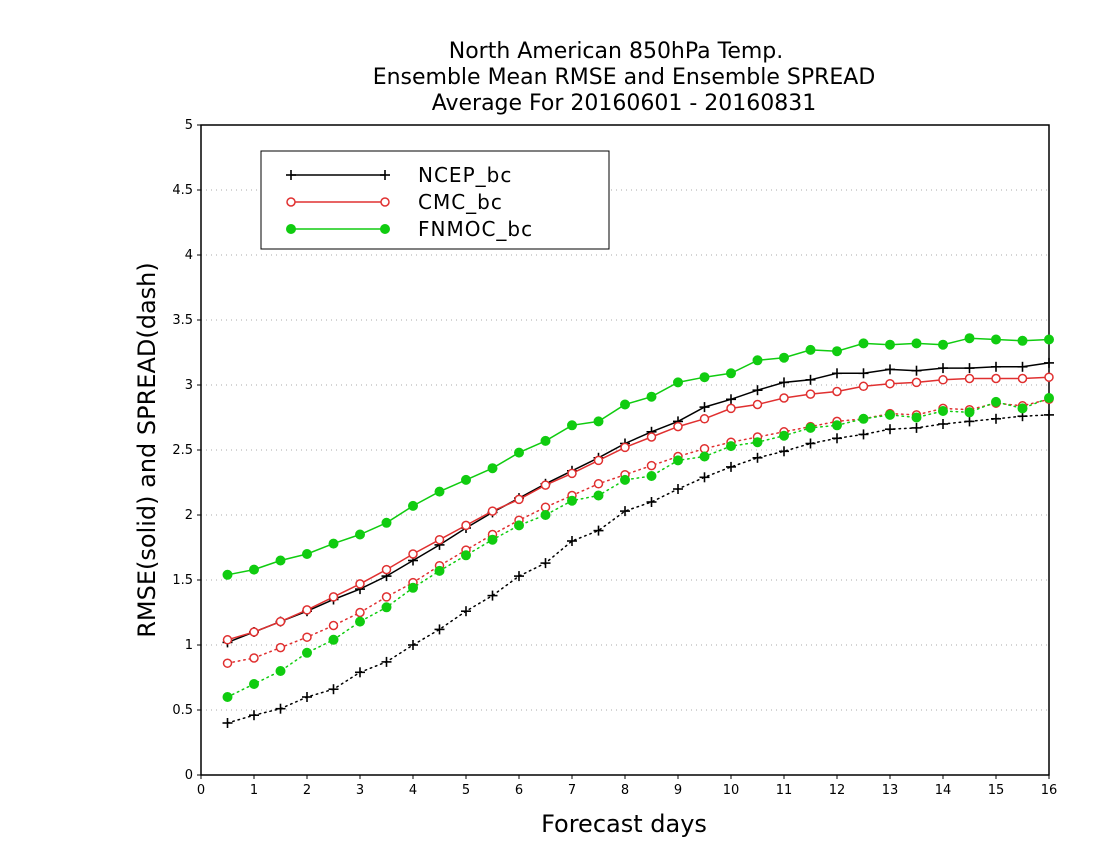 The height and width of the screenshot is (850, 1100). Describe the element at coordinates (409, 229) in the screenshot. I see `legend-entry-FNMOC_bc: FNMOC_bc` at that location.